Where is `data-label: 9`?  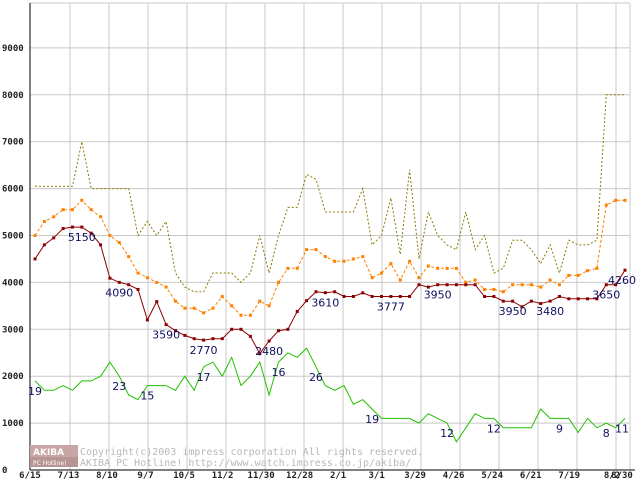 data-label: 9 is located at coordinates (559, 428).